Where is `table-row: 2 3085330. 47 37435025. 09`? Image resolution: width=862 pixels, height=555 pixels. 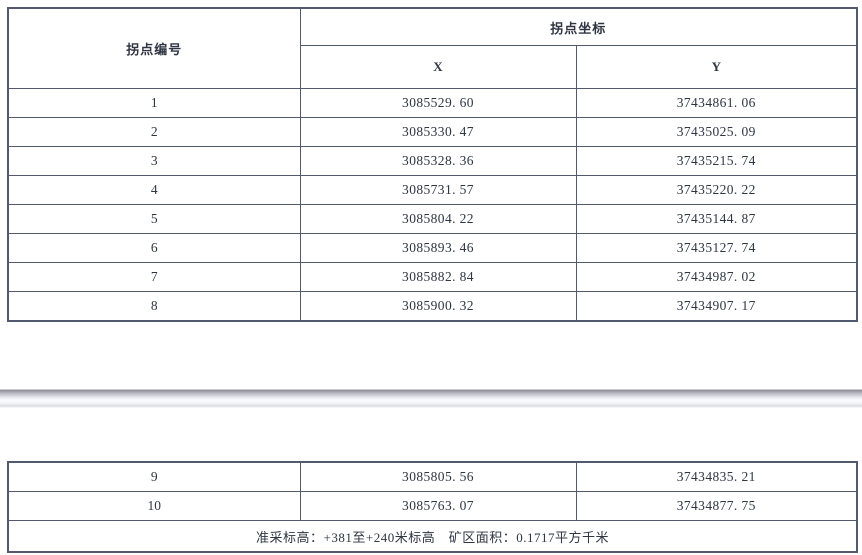 table-row: 2 3085330. 47 37435025. 09 is located at coordinates (433, 132).